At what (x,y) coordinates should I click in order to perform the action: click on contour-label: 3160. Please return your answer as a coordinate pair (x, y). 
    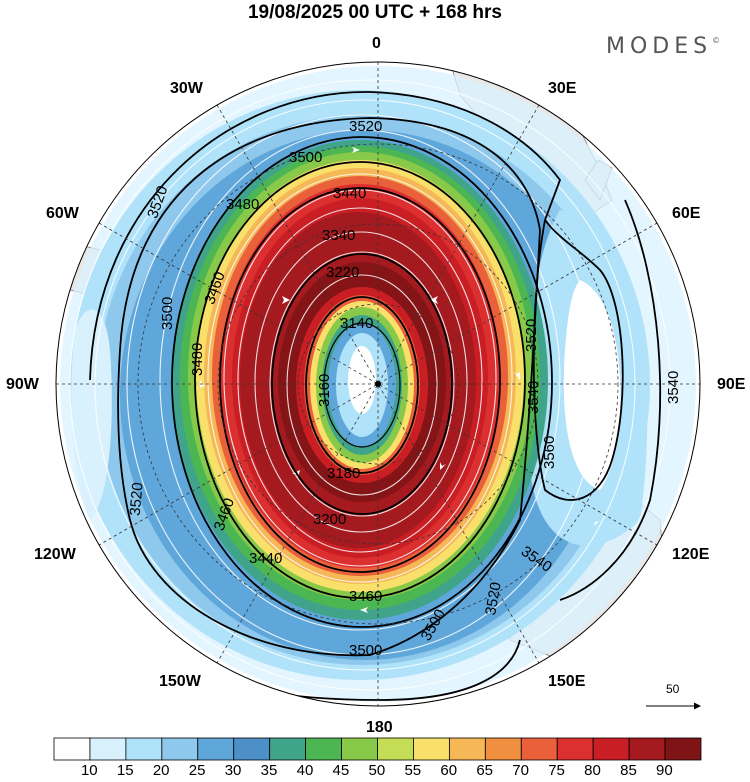
    Looking at the image, I should click on (324, 390).